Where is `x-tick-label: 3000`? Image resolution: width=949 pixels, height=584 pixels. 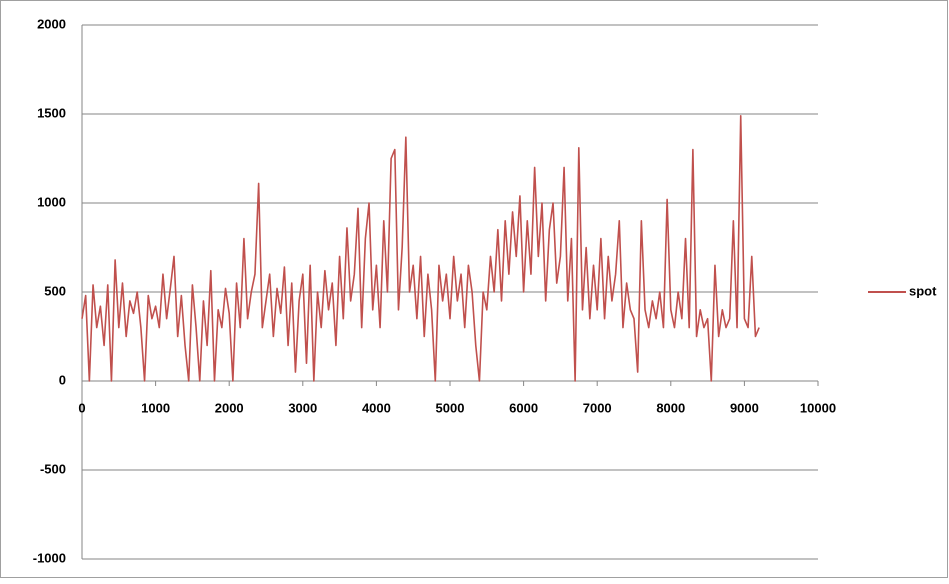
x-tick-label: 3000 is located at coordinates (302, 407).